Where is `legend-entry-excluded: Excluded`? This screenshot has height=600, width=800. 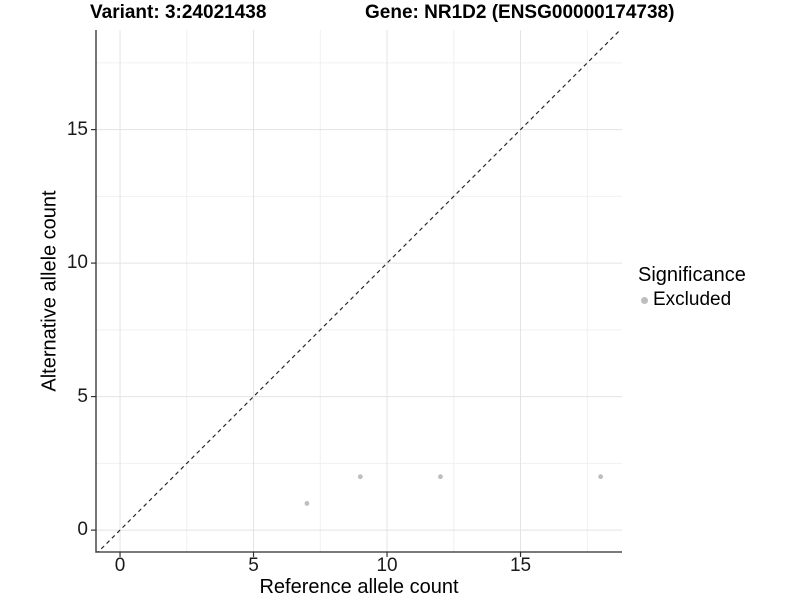
legend-entry-excluded: Excluded is located at coordinates (692, 300).